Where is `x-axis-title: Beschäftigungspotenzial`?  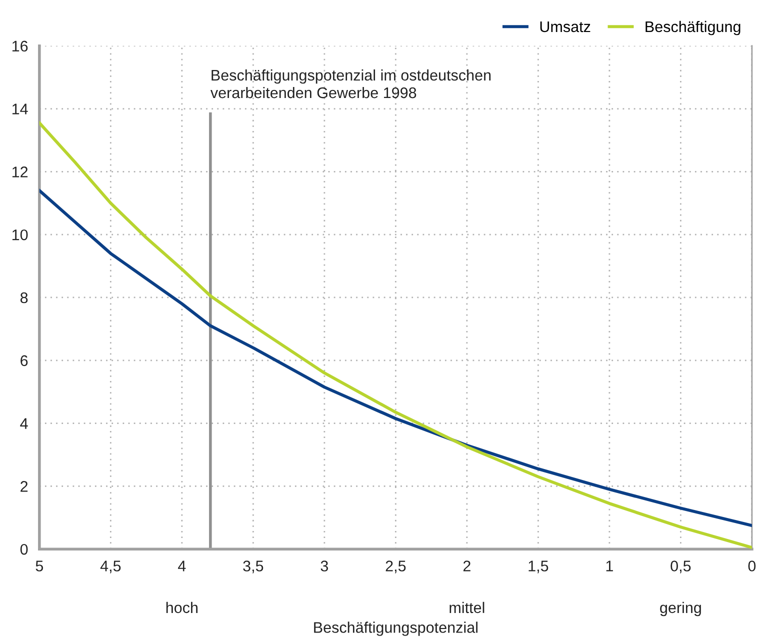 x-axis-title: Beschäftigungspotenzial is located at coordinates (396, 629).